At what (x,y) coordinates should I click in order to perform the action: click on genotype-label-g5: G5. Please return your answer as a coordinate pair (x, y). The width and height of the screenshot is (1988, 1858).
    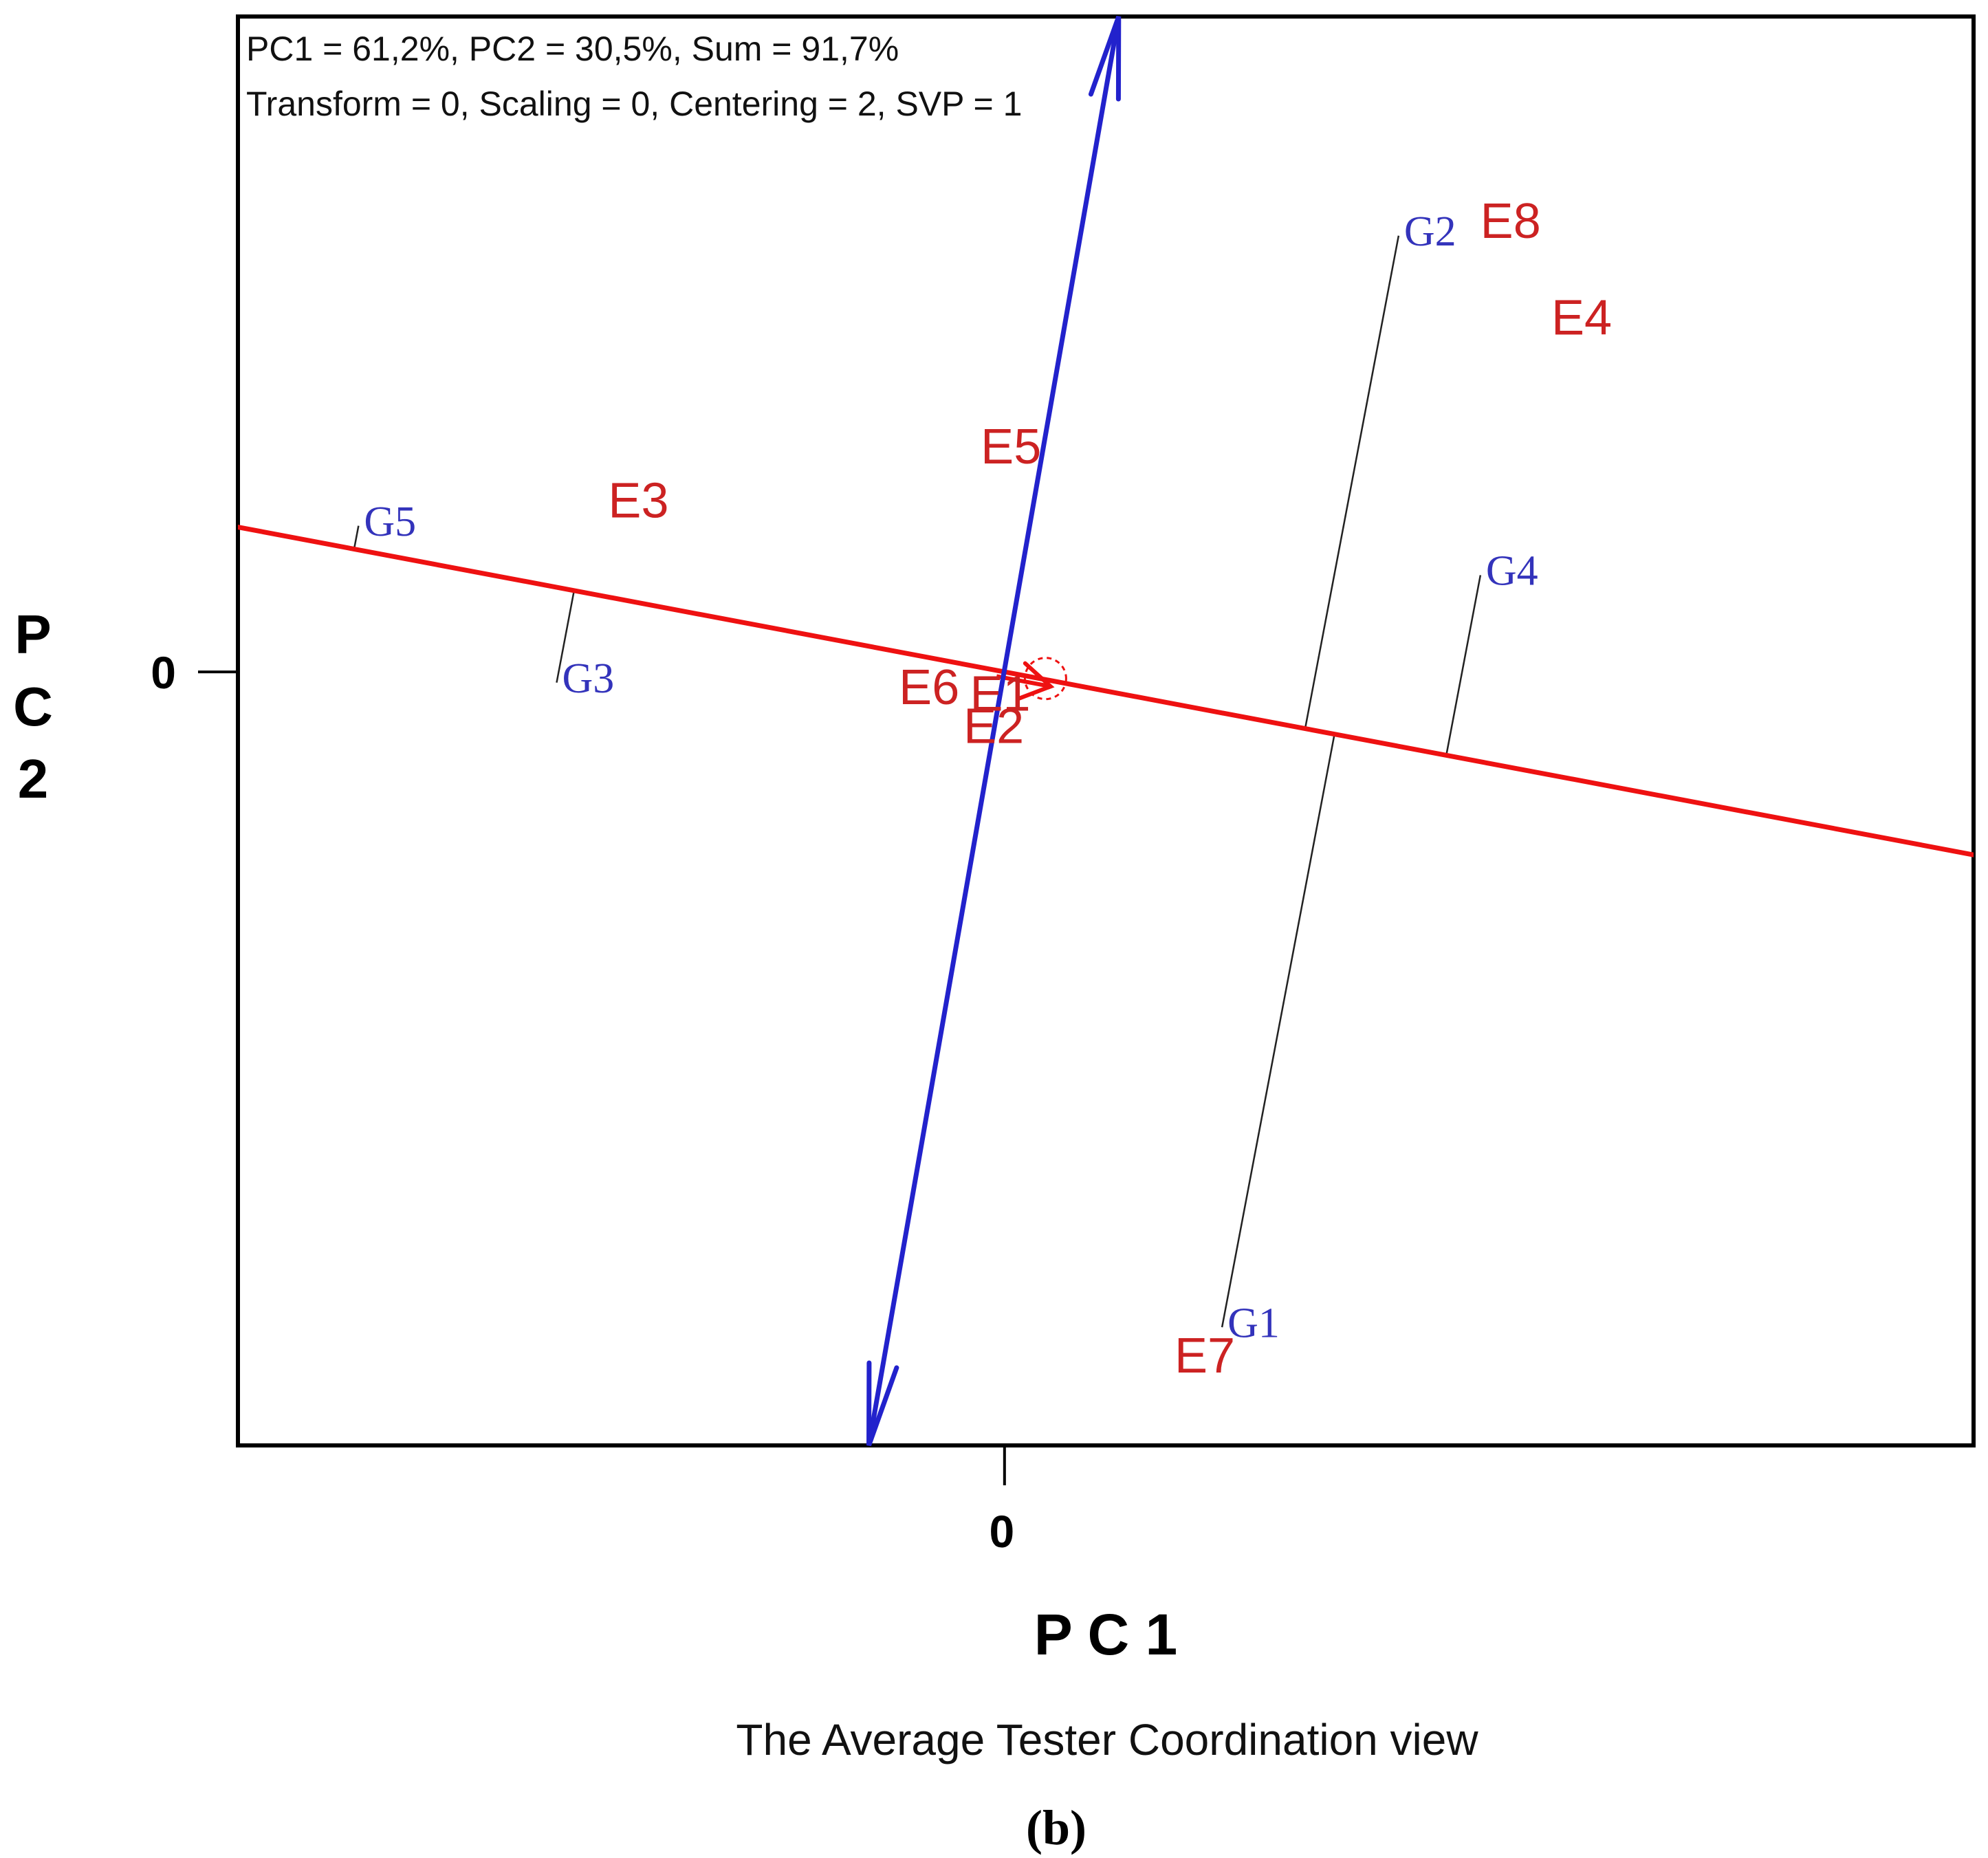
    Looking at the image, I should click on (390, 522).